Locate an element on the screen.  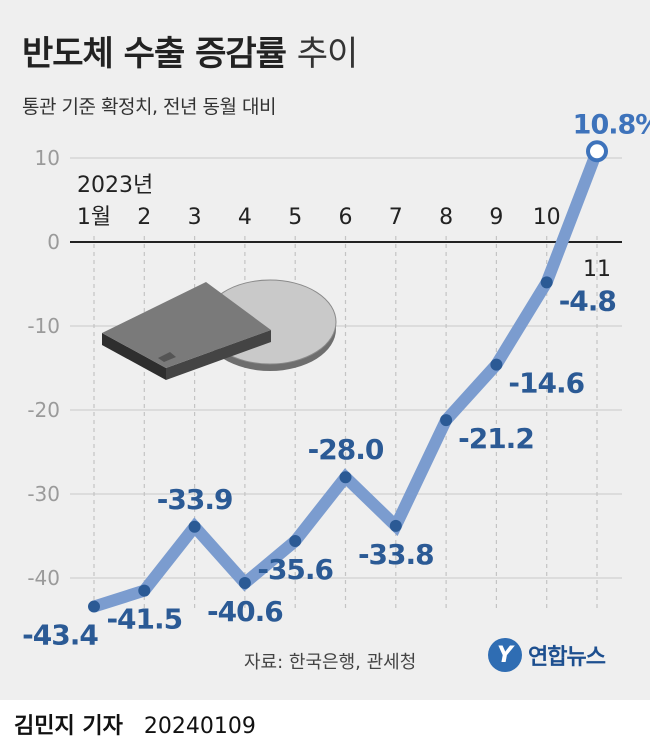
x-tick-label: 10 is located at coordinates (547, 217).